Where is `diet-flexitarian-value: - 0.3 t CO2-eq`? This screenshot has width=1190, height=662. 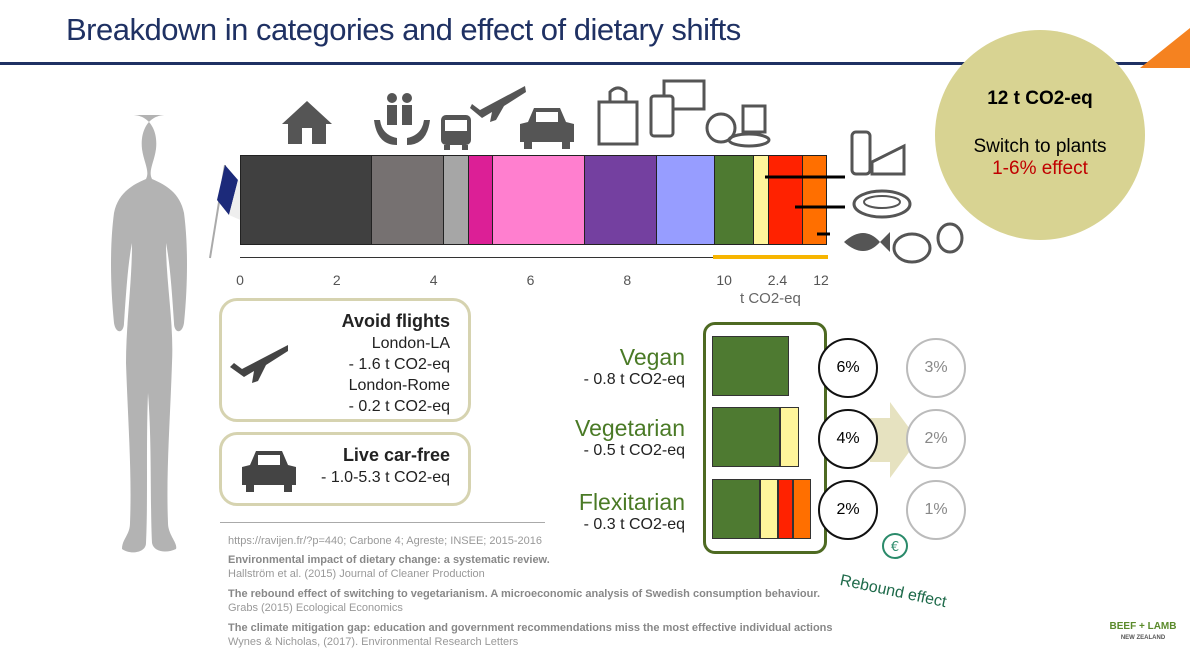
diet-flexitarian-value: - 0.3 t CO2-eq is located at coordinates (634, 524).